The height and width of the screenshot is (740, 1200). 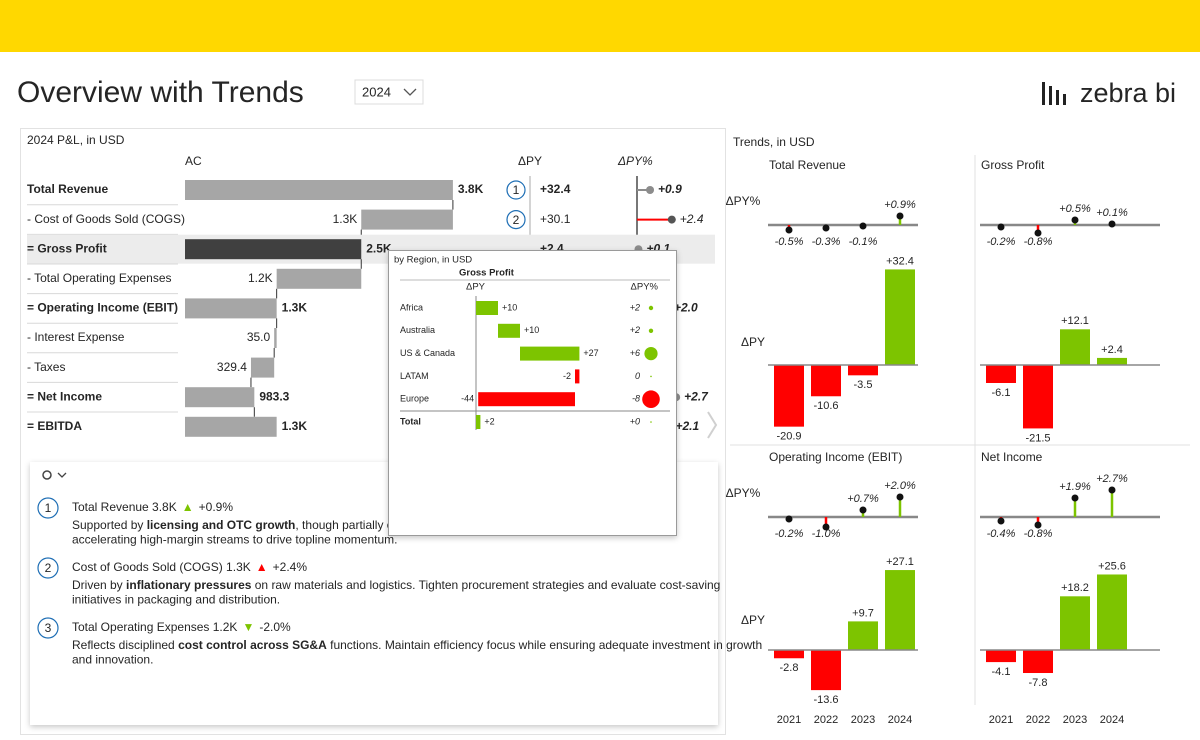 I want to click on trend-bar-label: -4.1, so click(x=1001, y=672).